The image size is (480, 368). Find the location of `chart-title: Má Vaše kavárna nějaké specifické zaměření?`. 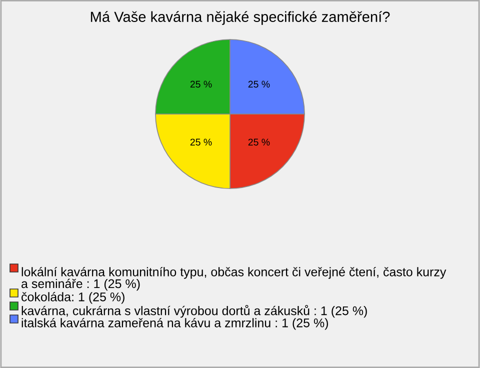

chart-title: Má Vaše kavárna nějaké specifické zaměření? is located at coordinates (240, 18).